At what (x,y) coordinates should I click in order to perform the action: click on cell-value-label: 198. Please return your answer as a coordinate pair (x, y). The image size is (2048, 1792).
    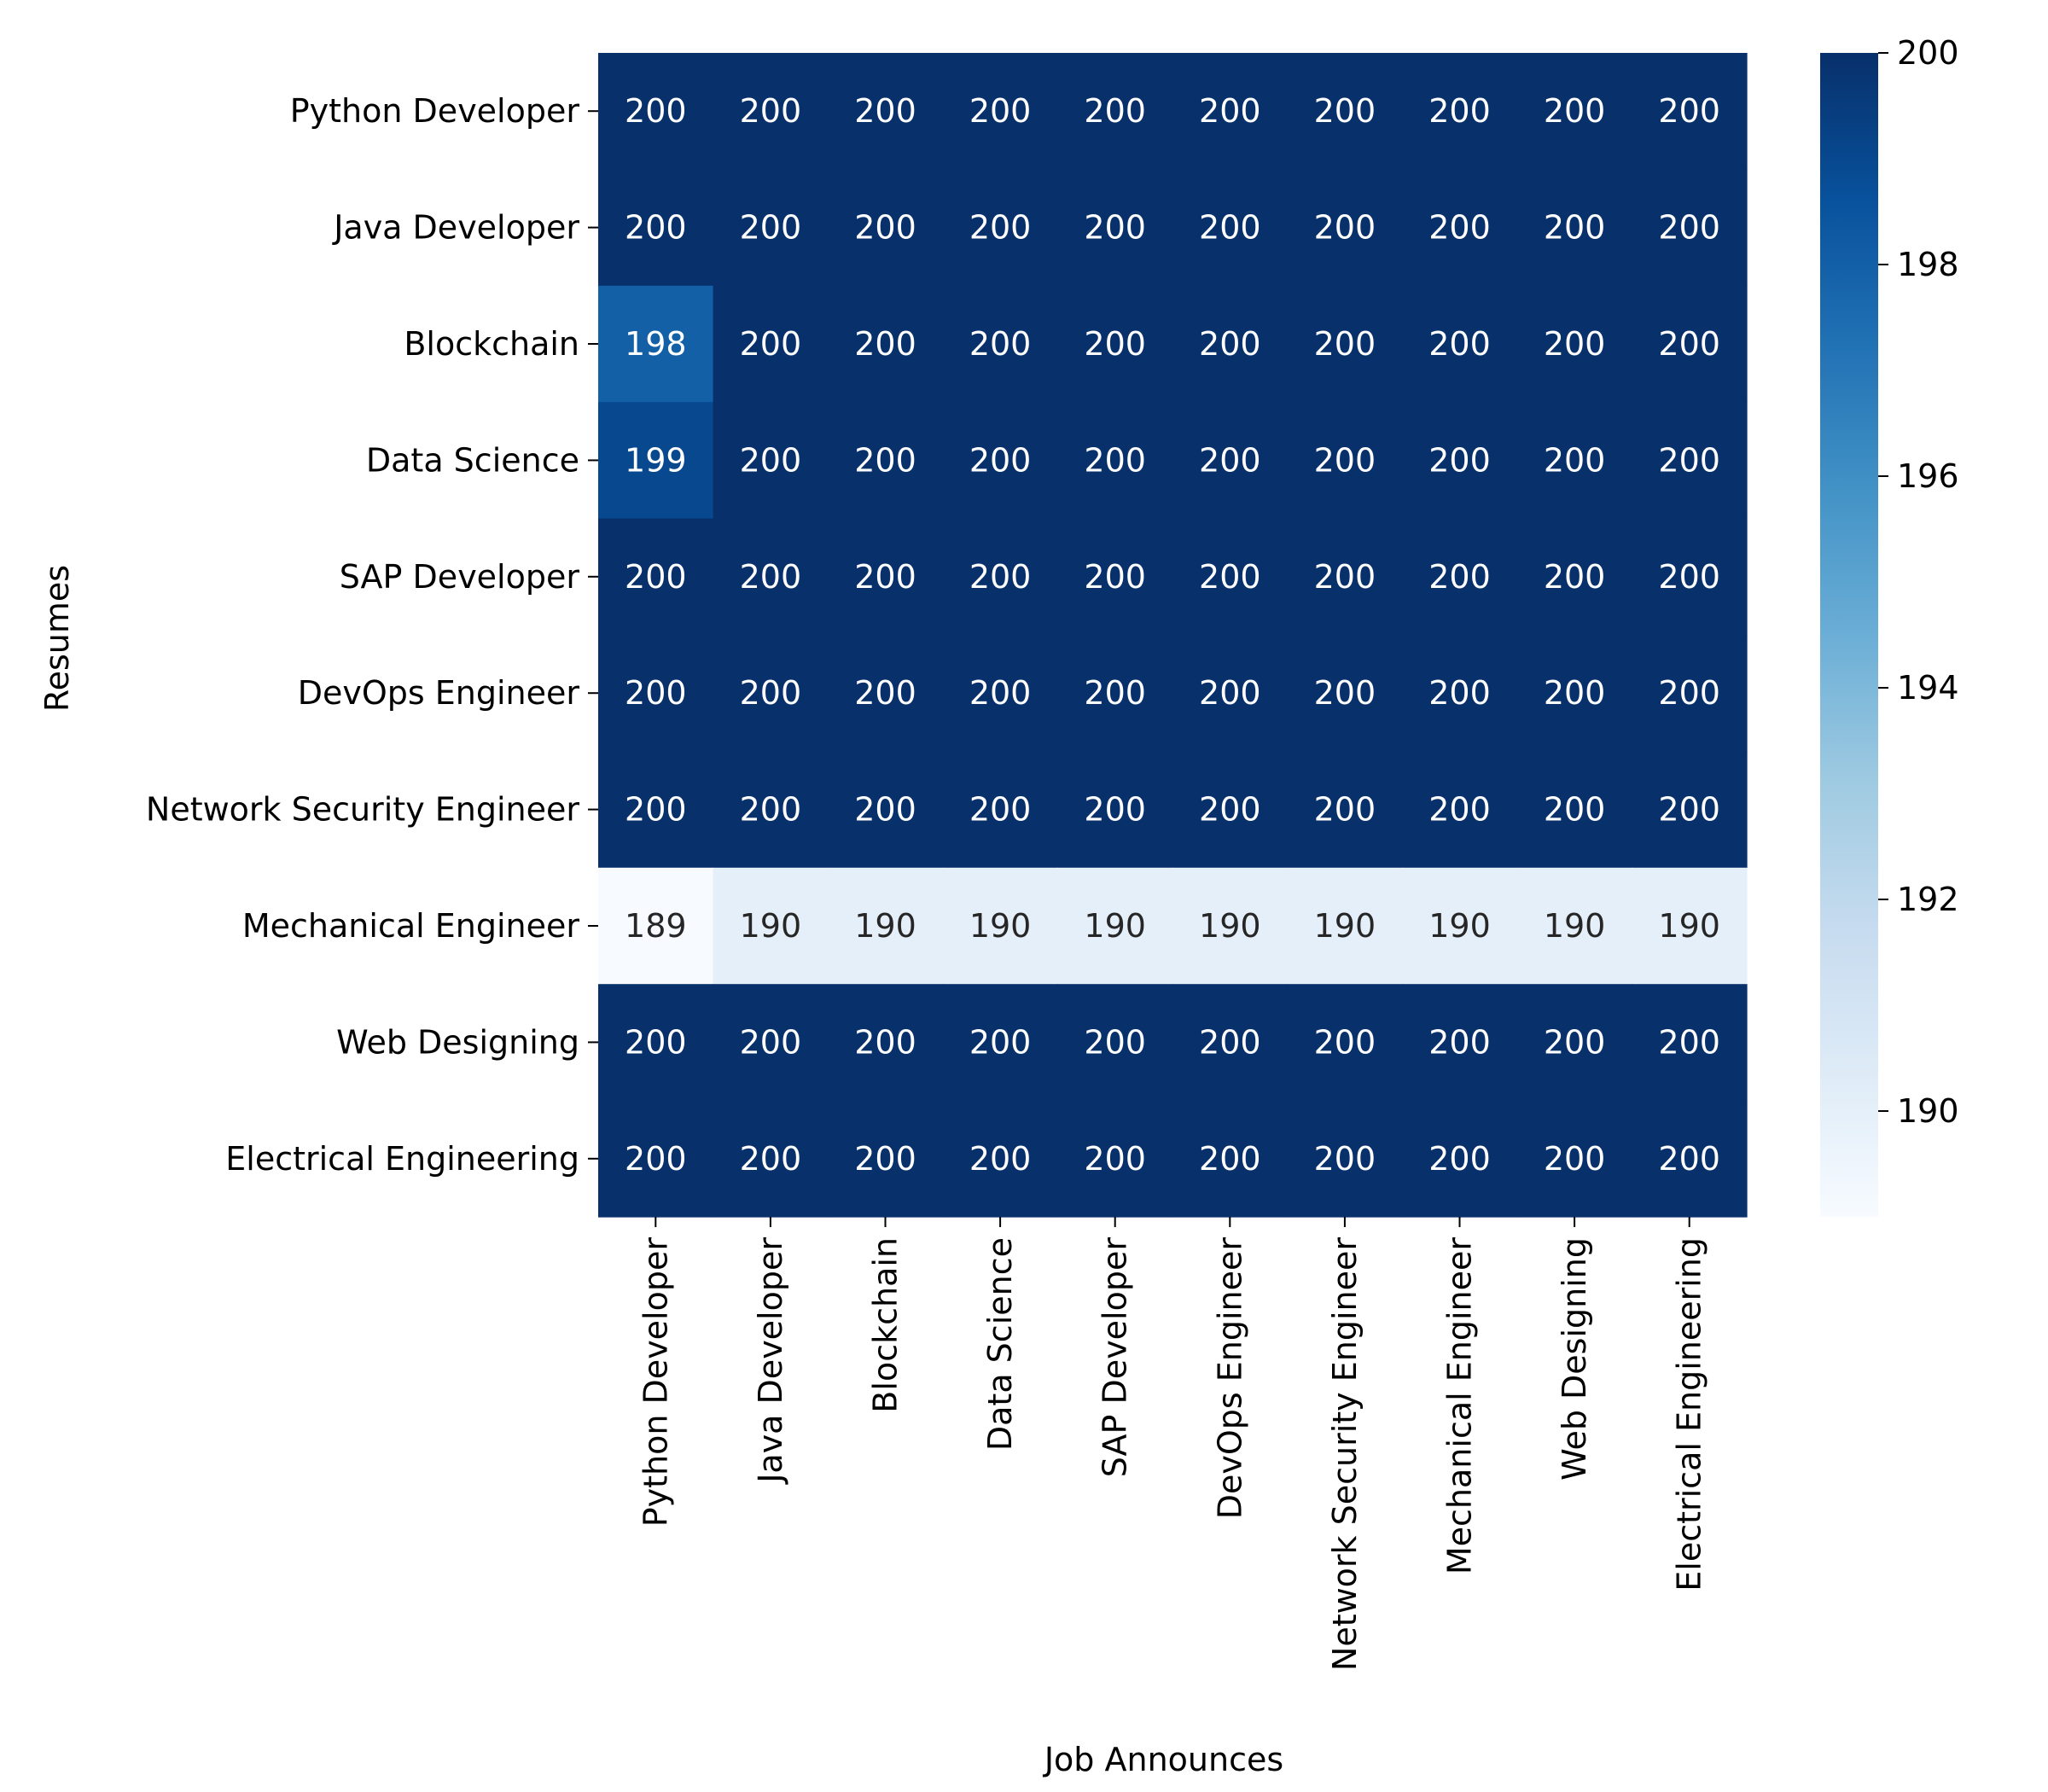
    Looking at the image, I should click on (656, 344).